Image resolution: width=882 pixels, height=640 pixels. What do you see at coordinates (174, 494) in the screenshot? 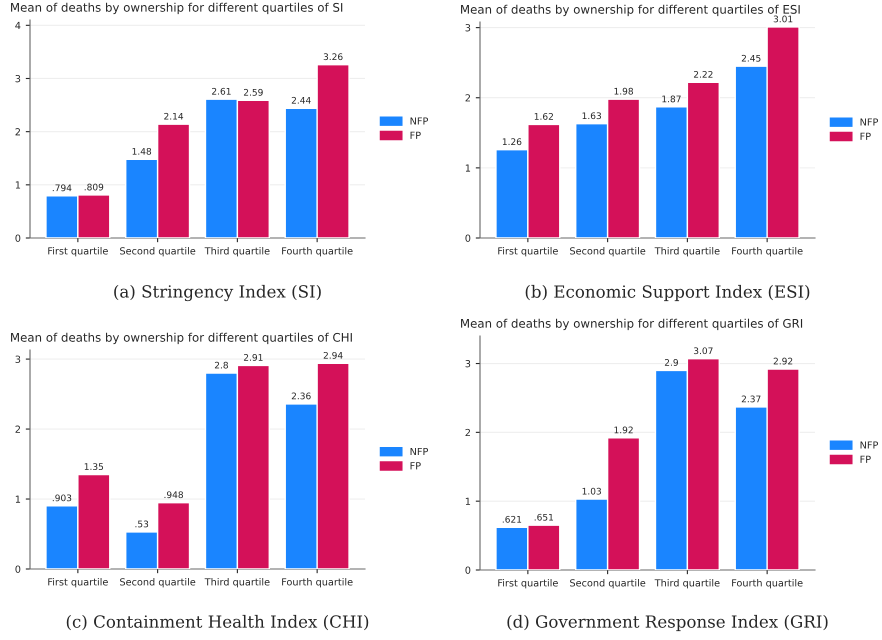
I see `data-label: .948` at bounding box center [174, 494].